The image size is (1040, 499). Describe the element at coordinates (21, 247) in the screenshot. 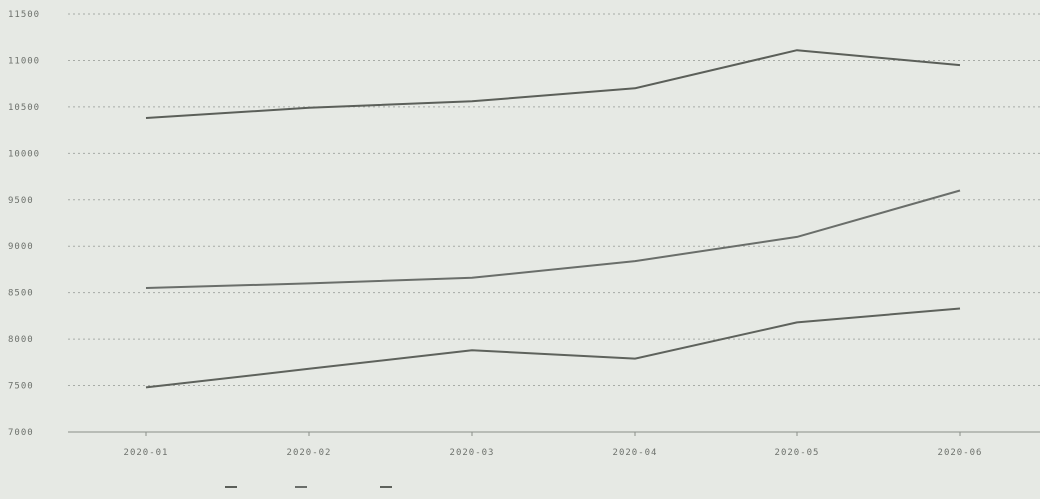

I see `y-tick-label: 9000` at that location.